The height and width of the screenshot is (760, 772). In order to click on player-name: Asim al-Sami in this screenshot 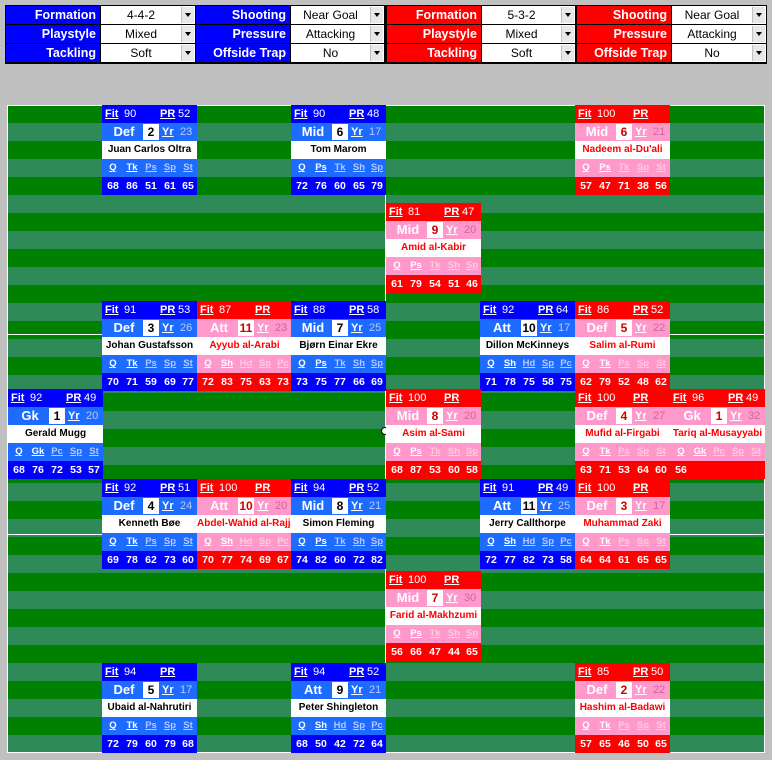, I will do `click(433, 434)`.